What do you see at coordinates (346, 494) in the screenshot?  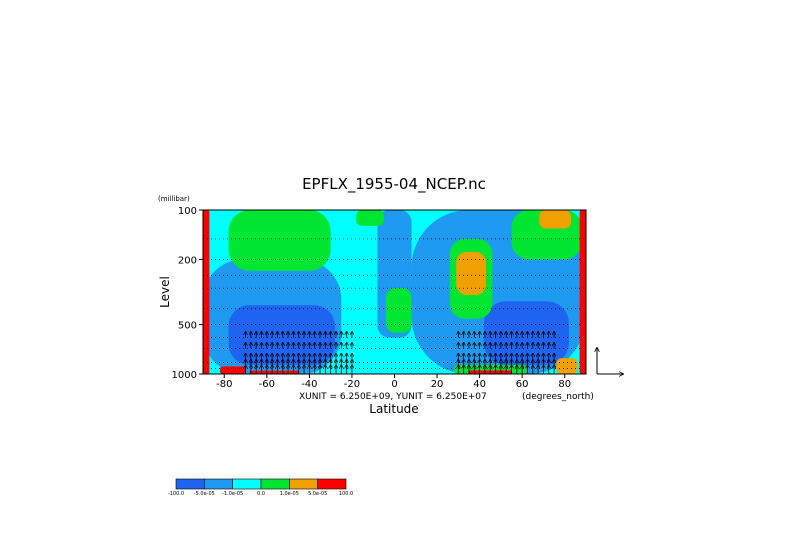 I see `colorbar-label: 100.0` at bounding box center [346, 494].